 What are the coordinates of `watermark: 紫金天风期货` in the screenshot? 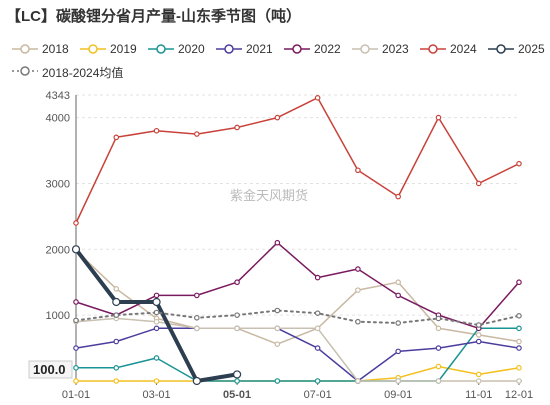 It's located at (269, 196).